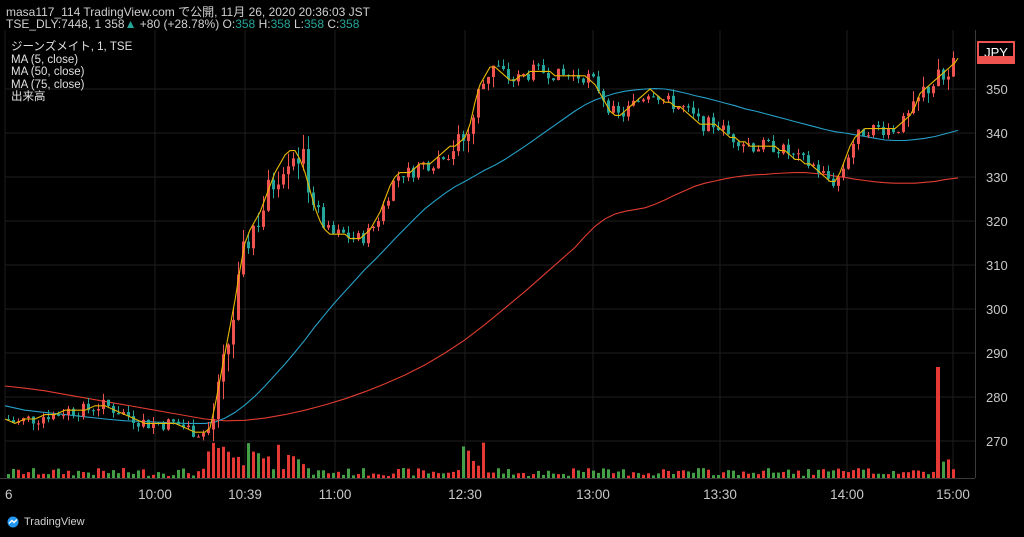 The height and width of the screenshot is (537, 1024). What do you see at coordinates (997, 353) in the screenshot?
I see `price-tick-label: 290` at bounding box center [997, 353].